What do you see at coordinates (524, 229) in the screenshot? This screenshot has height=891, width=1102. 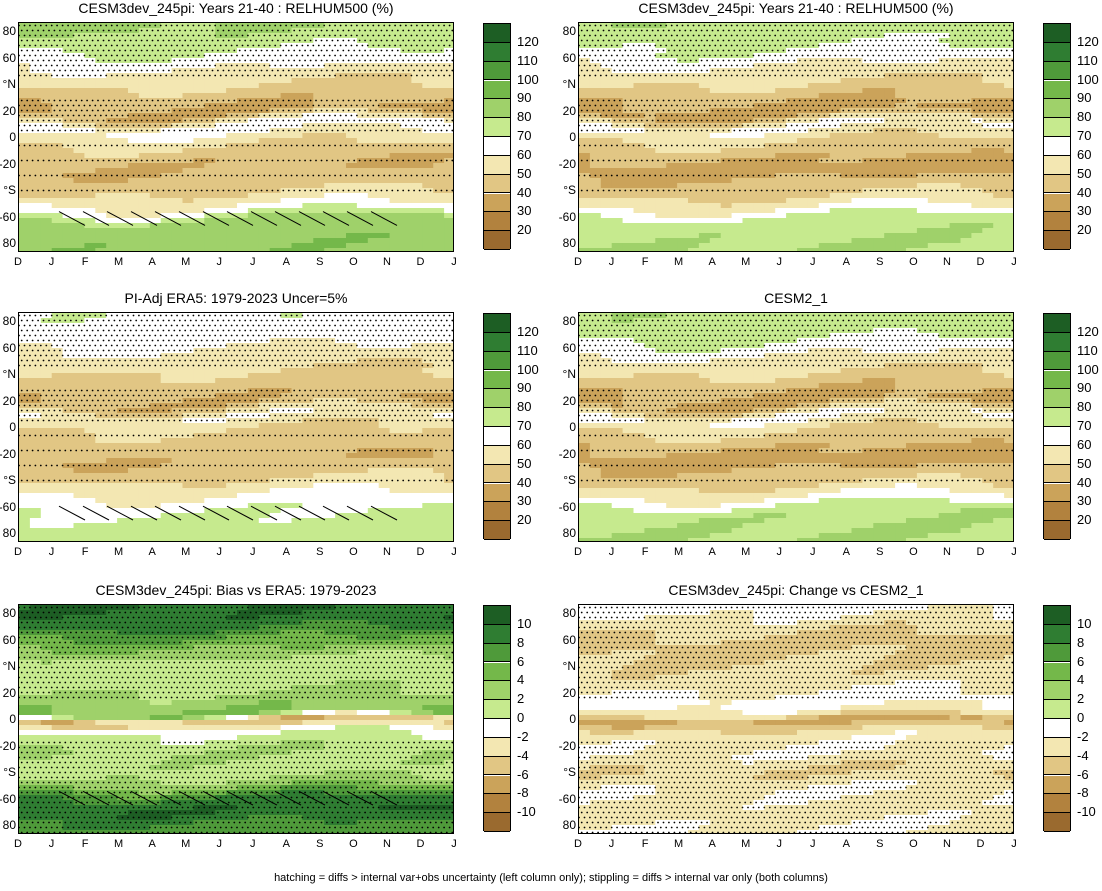 I see `colorbar-label: 20` at bounding box center [524, 229].